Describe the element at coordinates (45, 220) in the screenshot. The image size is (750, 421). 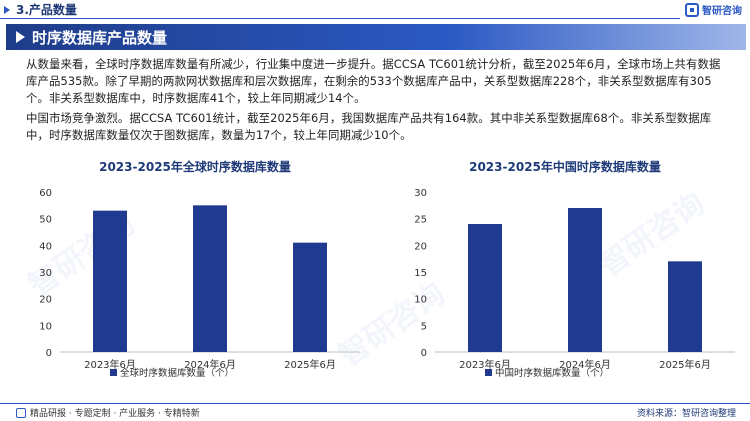
I see `y-tick-label: 50` at that location.